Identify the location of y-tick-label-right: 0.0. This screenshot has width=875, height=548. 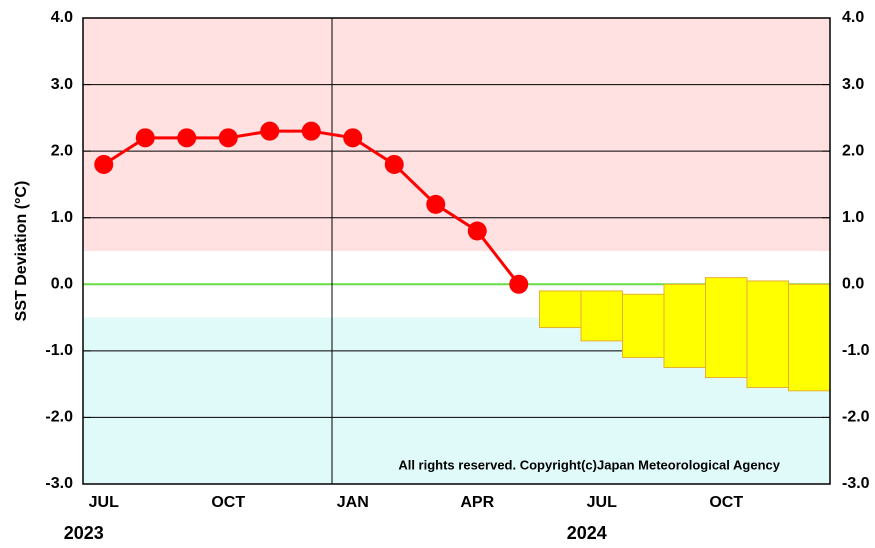
(853, 284).